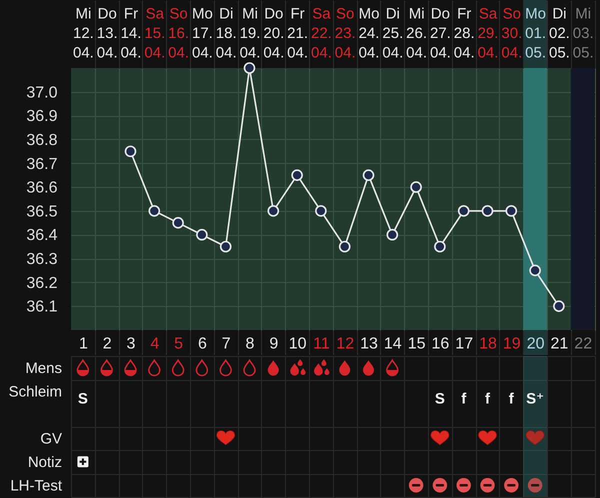  I want to click on x-tick-label: Di 02. 05., so click(559, 34).